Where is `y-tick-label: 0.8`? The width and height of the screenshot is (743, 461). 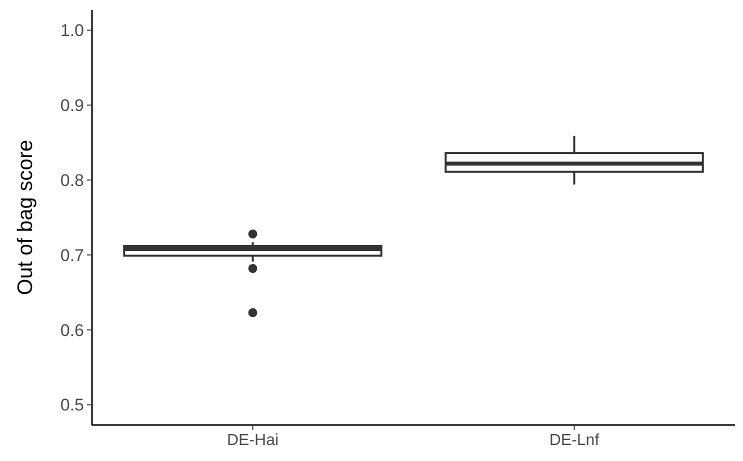
y-tick-label: 0.8 is located at coordinates (72, 180).